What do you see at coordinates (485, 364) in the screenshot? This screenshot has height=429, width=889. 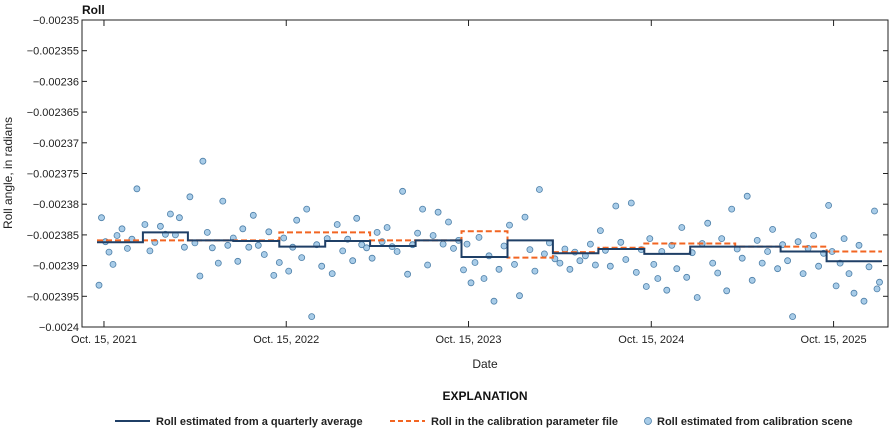 I see `x-axis-label: Date` at bounding box center [485, 364].